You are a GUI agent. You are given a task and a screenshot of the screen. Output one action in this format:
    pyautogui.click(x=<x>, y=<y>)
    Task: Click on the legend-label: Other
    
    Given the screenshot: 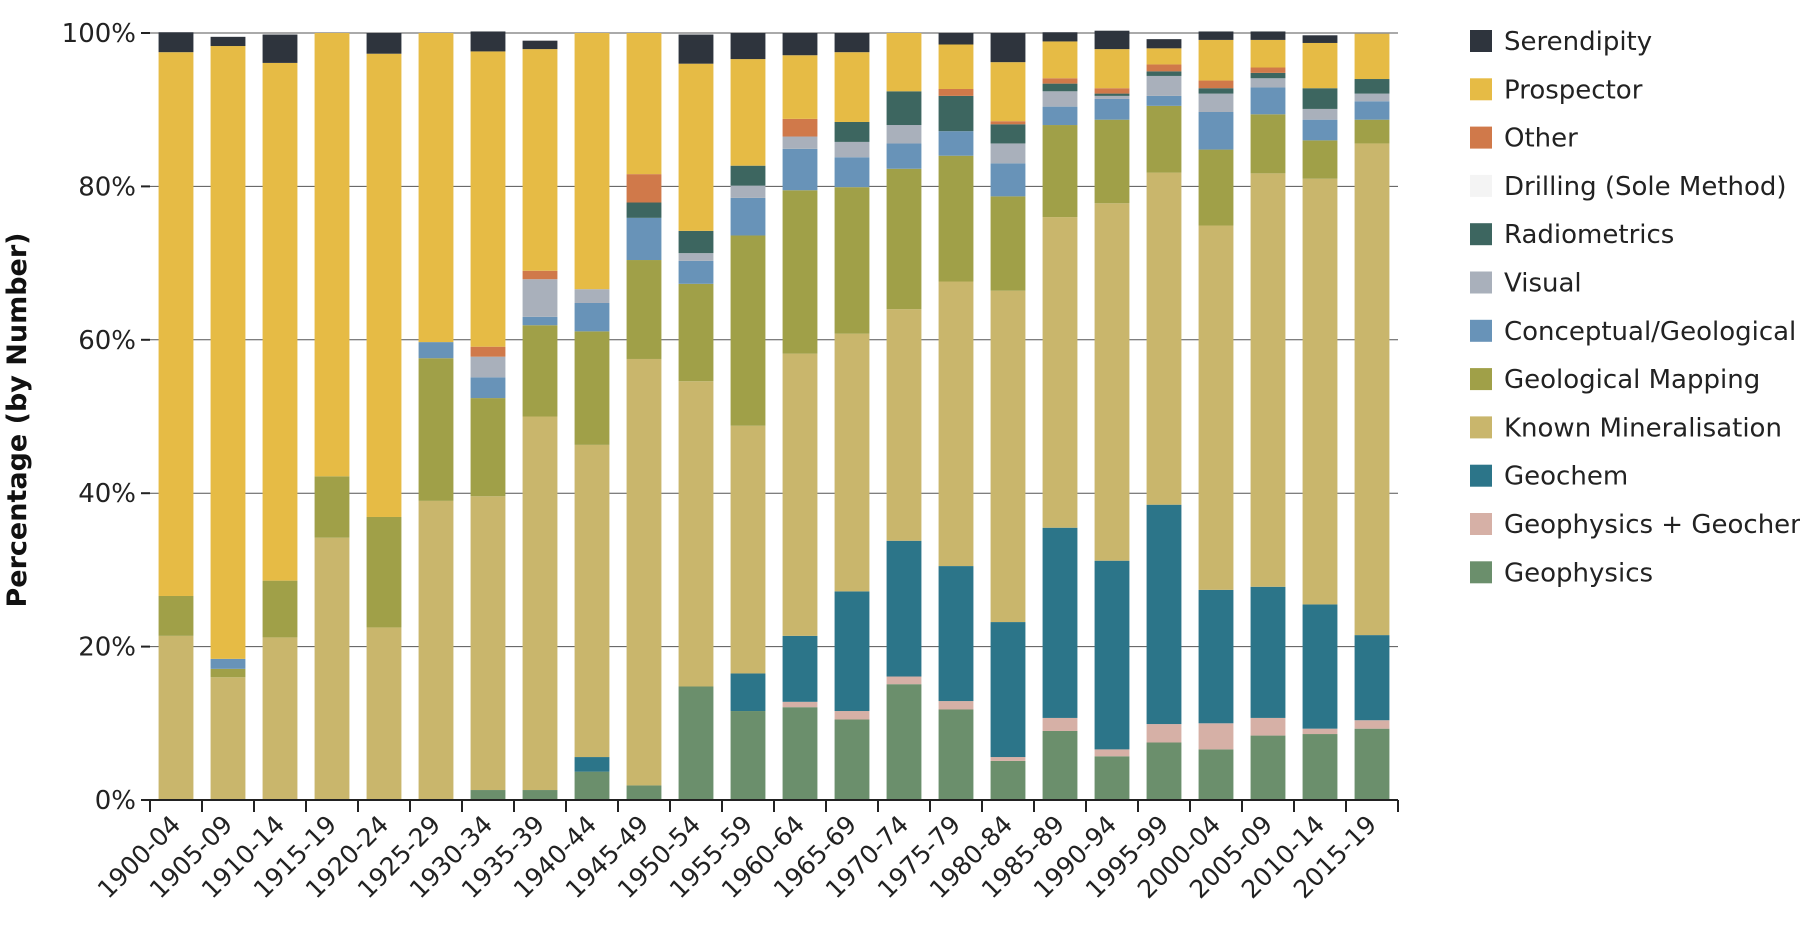 What is the action you would take?
    pyautogui.click(x=1541, y=139)
    